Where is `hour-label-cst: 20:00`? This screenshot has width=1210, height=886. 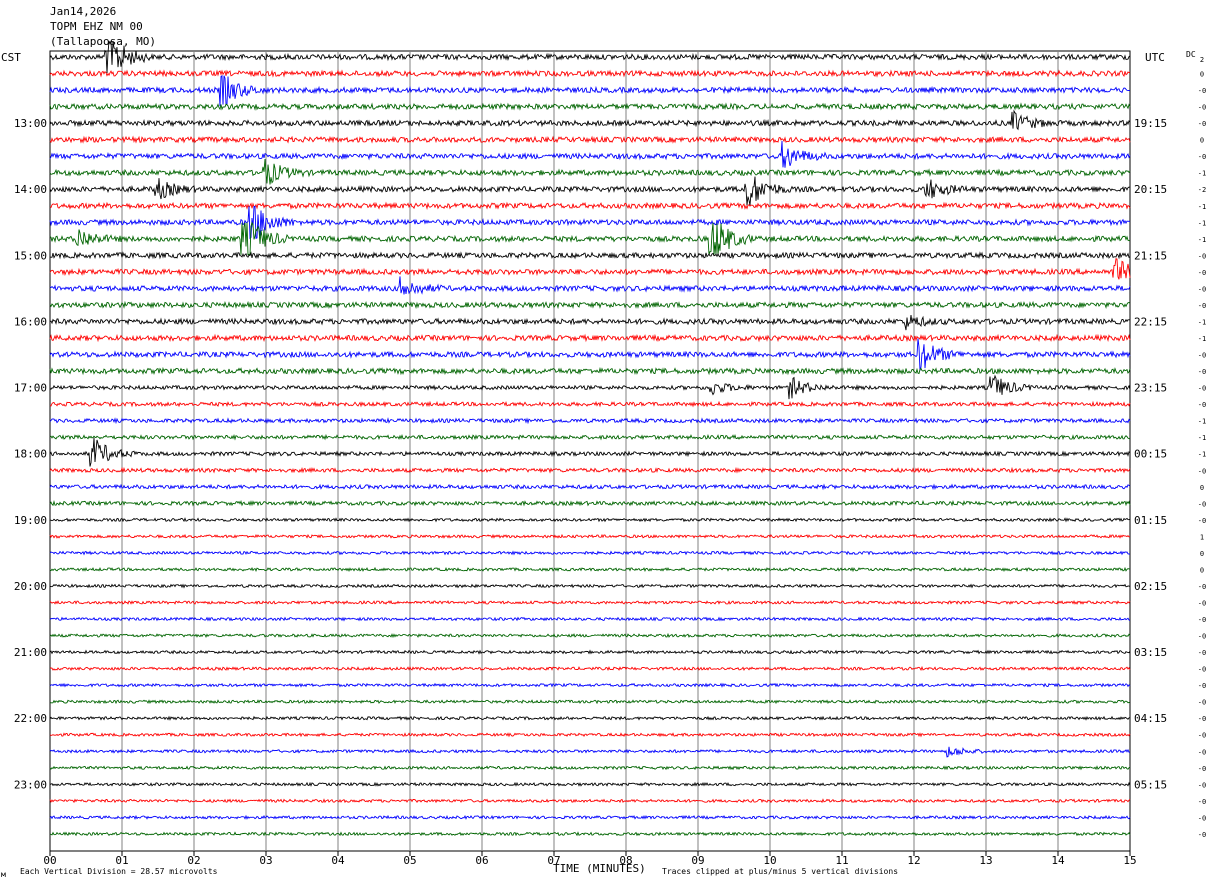
hour-label-cst: 20:00 is located at coordinates (30, 586).